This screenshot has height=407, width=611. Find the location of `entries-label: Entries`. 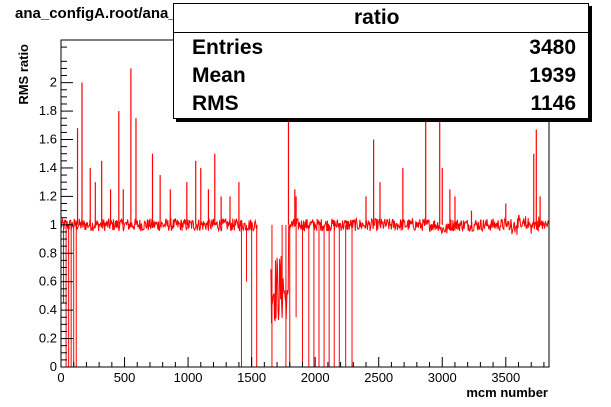

entries-label: Entries is located at coordinates (227, 48).